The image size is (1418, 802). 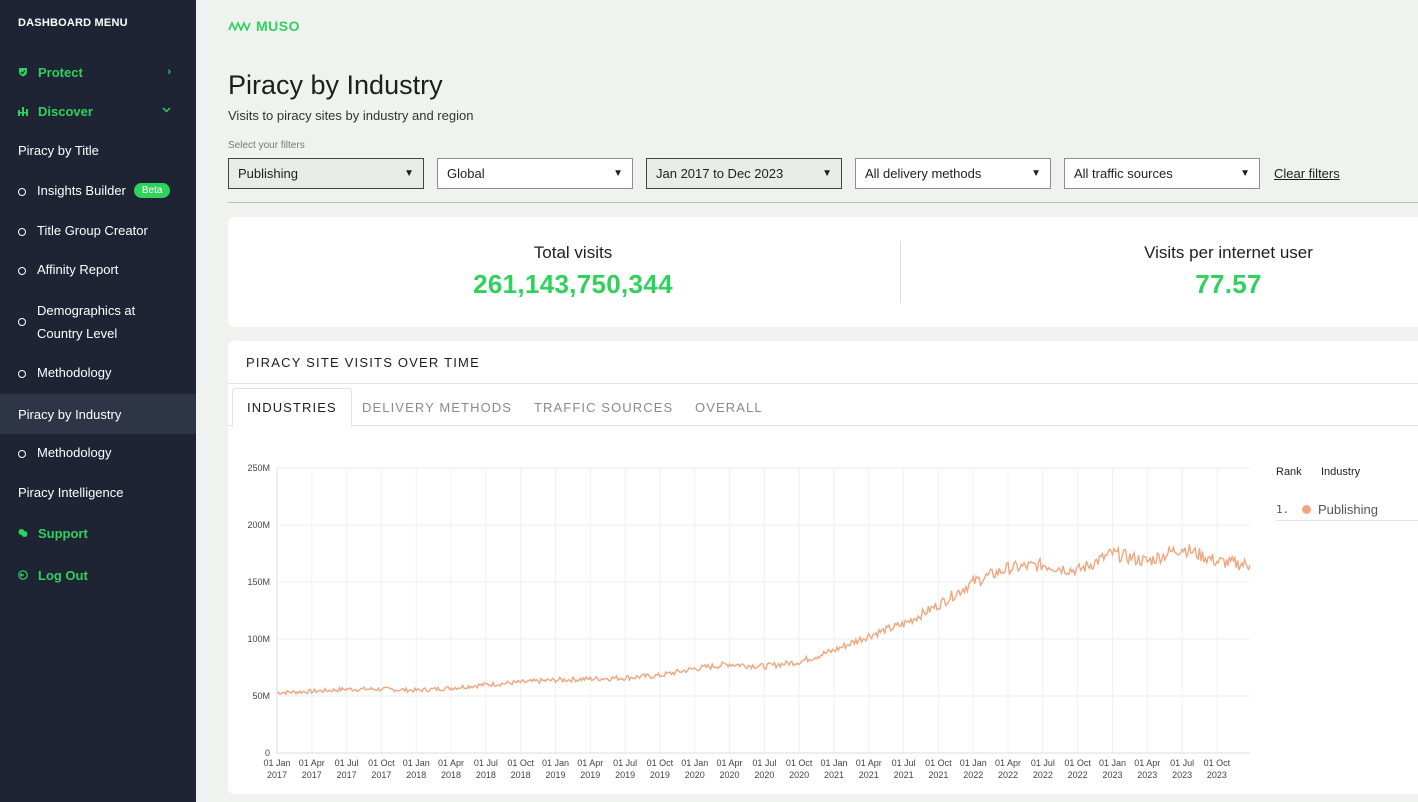 I want to click on sidebar-item-label: Insights Builder, so click(x=81, y=190).